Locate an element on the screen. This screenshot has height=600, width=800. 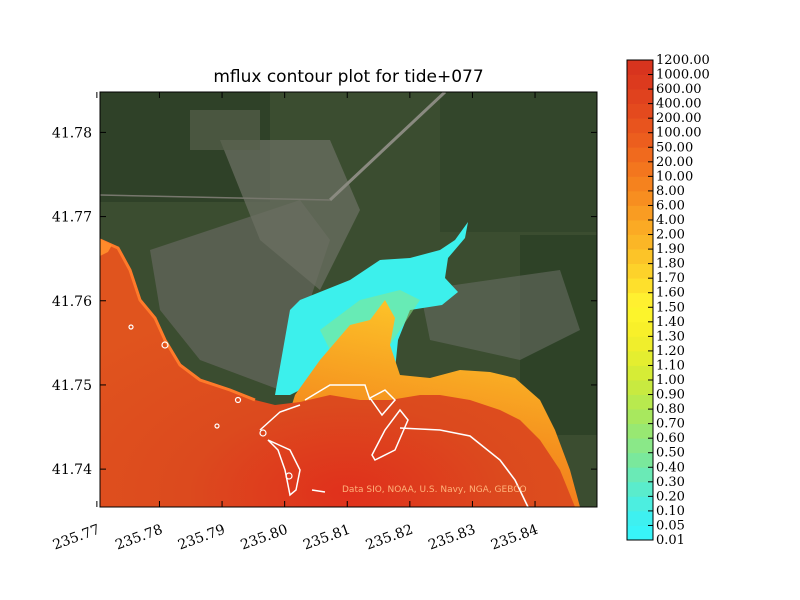
x-tick-label: 235.83 is located at coordinates (452, 538).